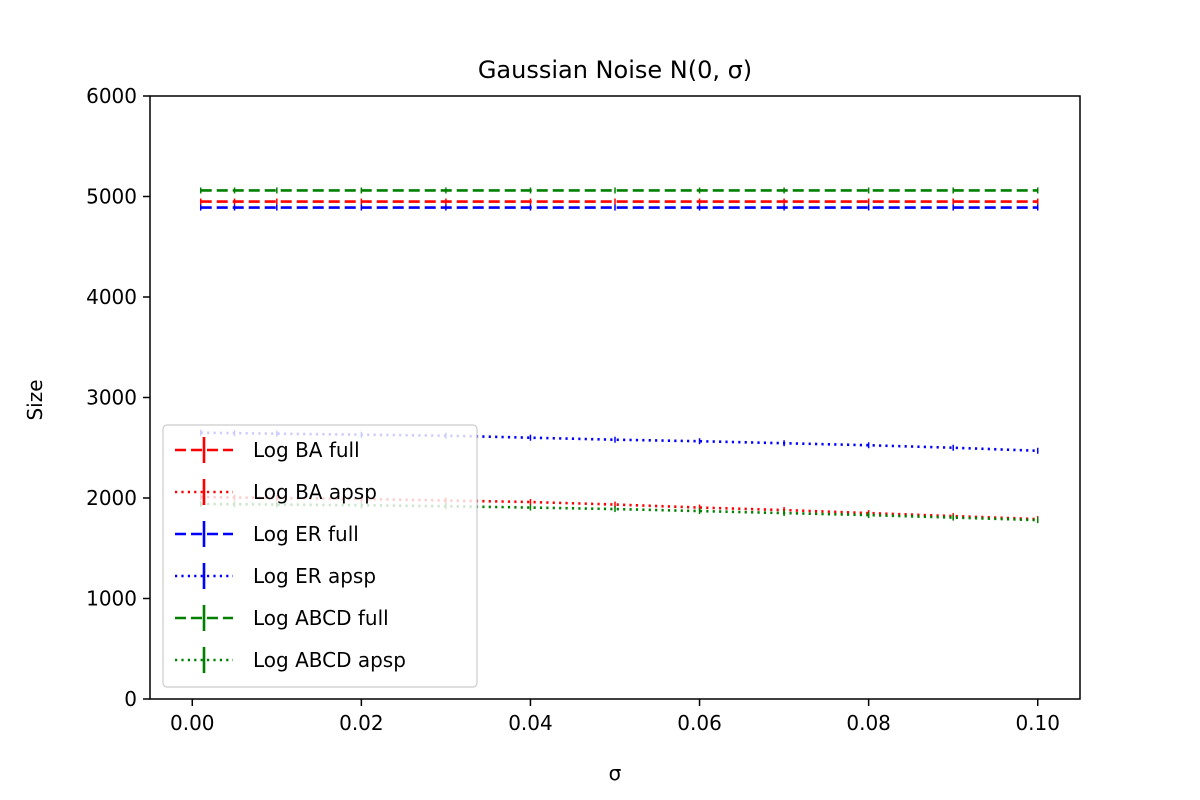  What do you see at coordinates (329, 660) in the screenshot?
I see `legend-label: Log ABCD apsp` at bounding box center [329, 660].